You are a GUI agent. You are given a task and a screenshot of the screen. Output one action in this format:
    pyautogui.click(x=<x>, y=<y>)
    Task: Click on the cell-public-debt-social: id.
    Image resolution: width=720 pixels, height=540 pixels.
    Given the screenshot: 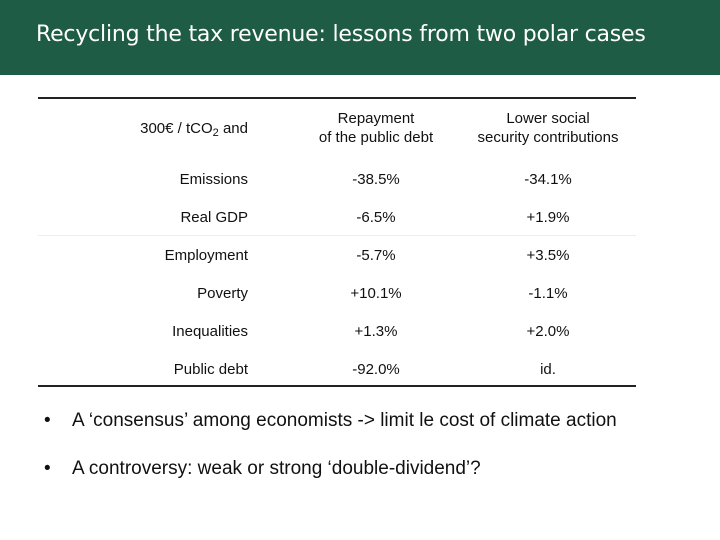 What is the action you would take?
    pyautogui.click(x=548, y=369)
    